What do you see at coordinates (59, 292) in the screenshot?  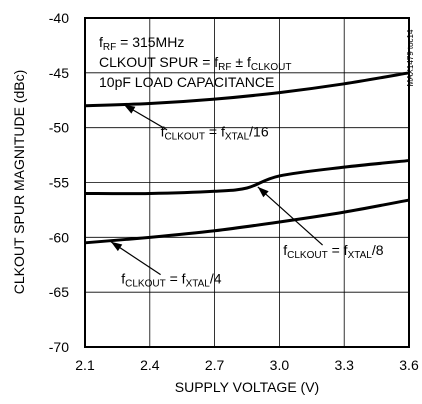 I see `y-tick-label: -65` at bounding box center [59, 292].